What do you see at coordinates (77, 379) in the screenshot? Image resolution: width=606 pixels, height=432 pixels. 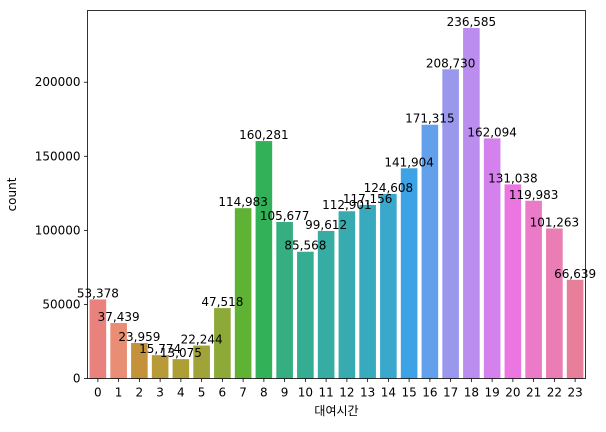 I see `y-tick-label-0: 0` at bounding box center [77, 379].